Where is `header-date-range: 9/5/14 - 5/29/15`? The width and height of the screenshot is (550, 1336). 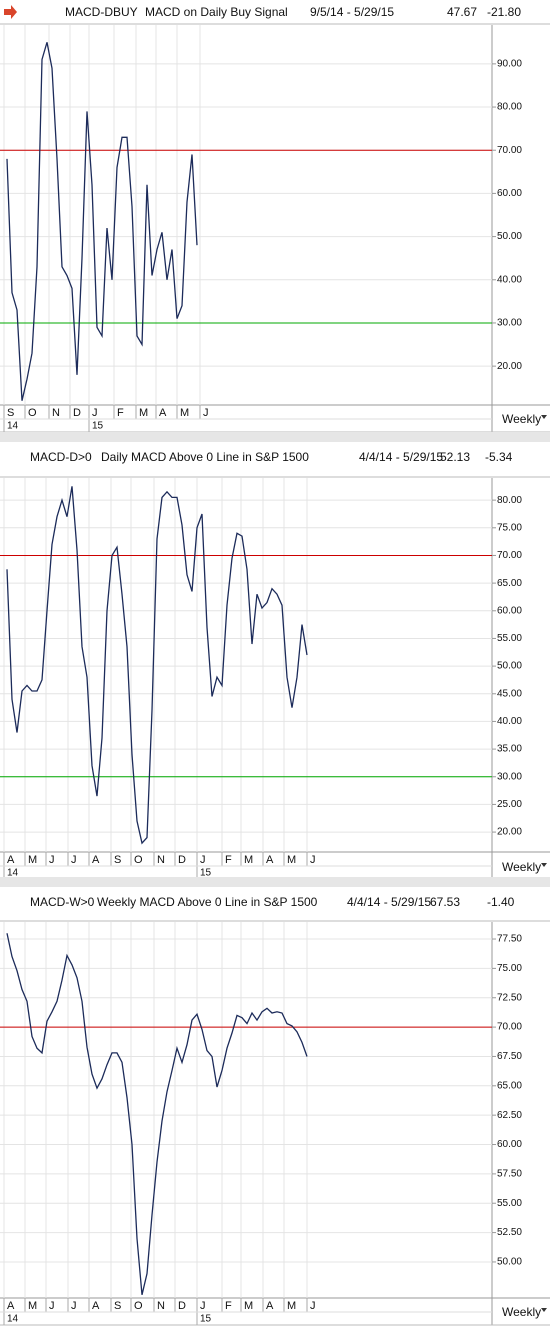 header-date-range: 9/5/14 - 5/29/15 is located at coordinates (352, 12).